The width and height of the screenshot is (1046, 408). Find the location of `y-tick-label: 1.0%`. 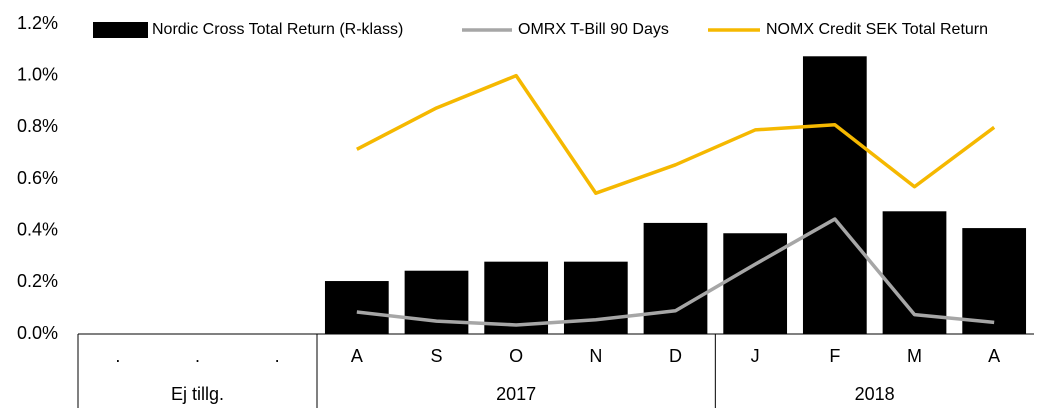

y-tick-label: 1.0% is located at coordinates (37, 74).